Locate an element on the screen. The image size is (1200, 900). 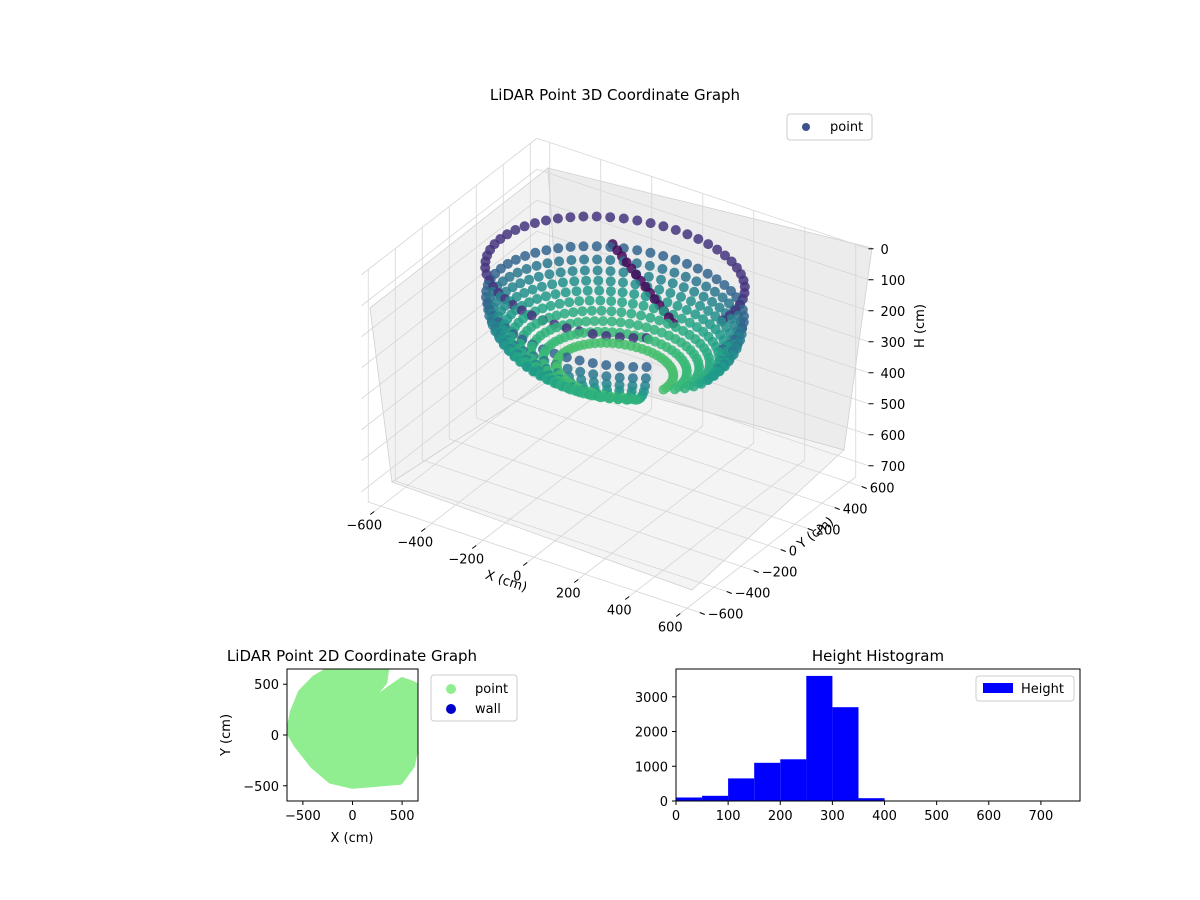
pane-floor is located at coordinates (618, 481).